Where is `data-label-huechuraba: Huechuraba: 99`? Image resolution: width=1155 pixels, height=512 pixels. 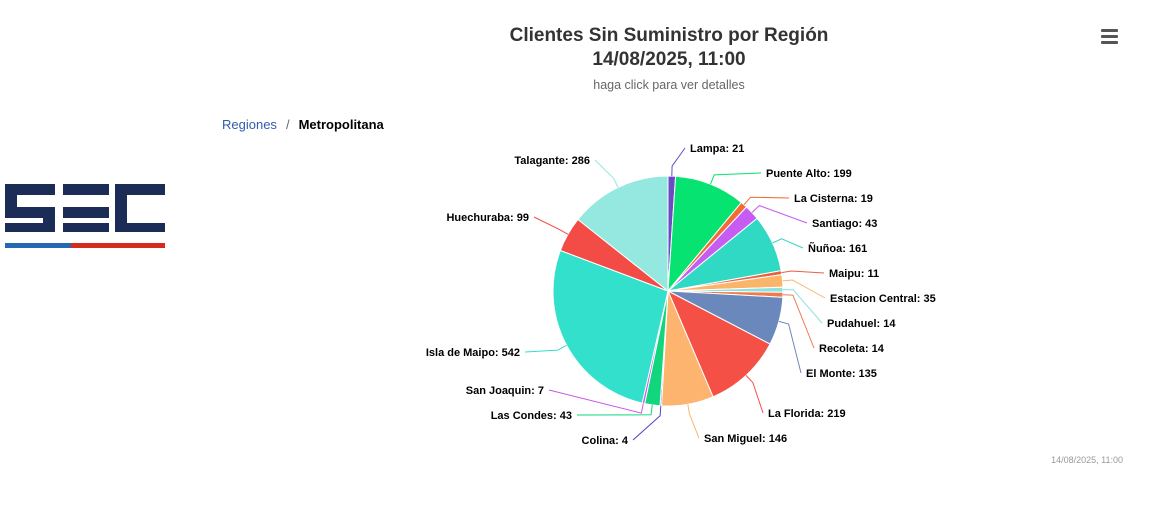 data-label-huechuraba: Huechuraba: 99 is located at coordinates (487, 218).